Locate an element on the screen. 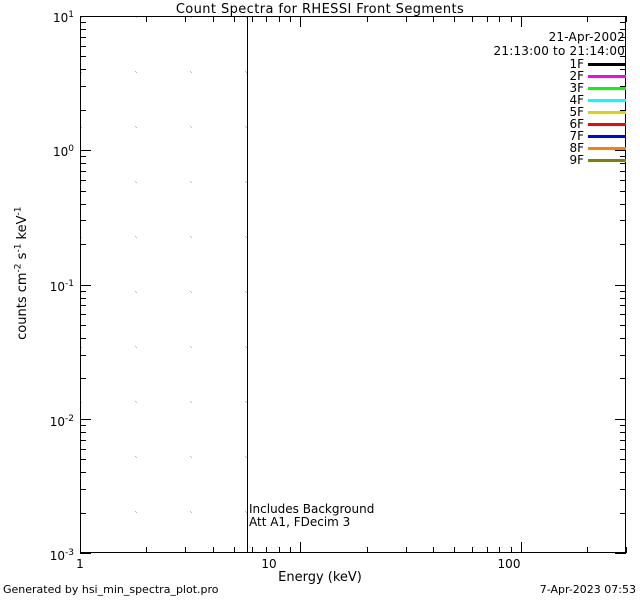  legend-item-label: 6F is located at coordinates (576, 124).